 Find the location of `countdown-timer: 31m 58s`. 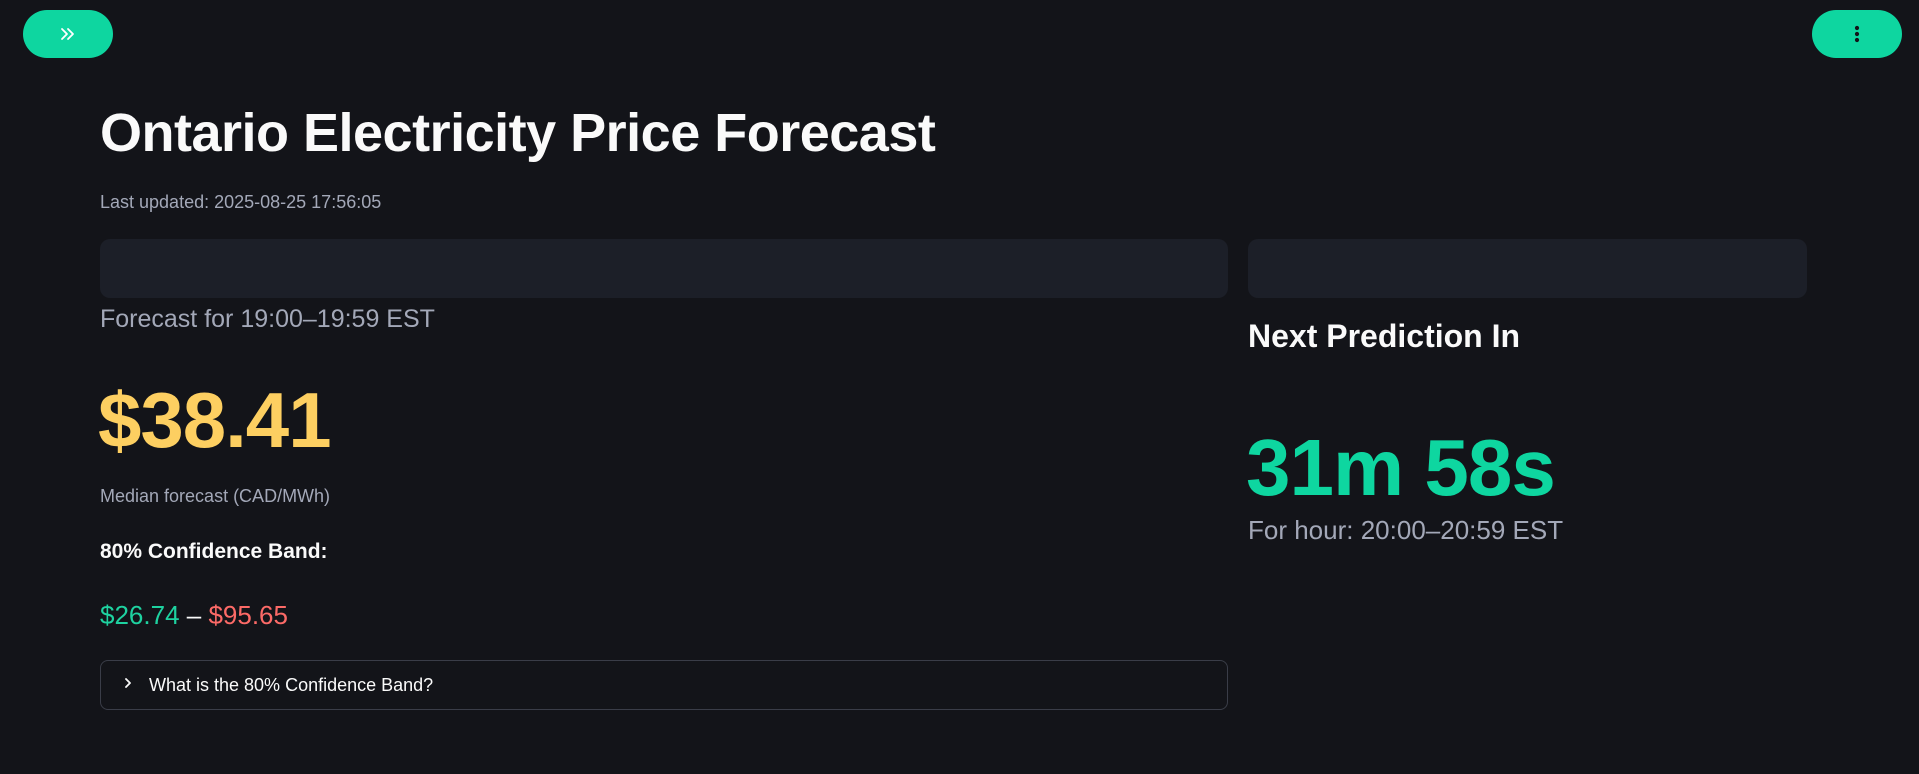

countdown-timer: 31m 58s is located at coordinates (1401, 467).